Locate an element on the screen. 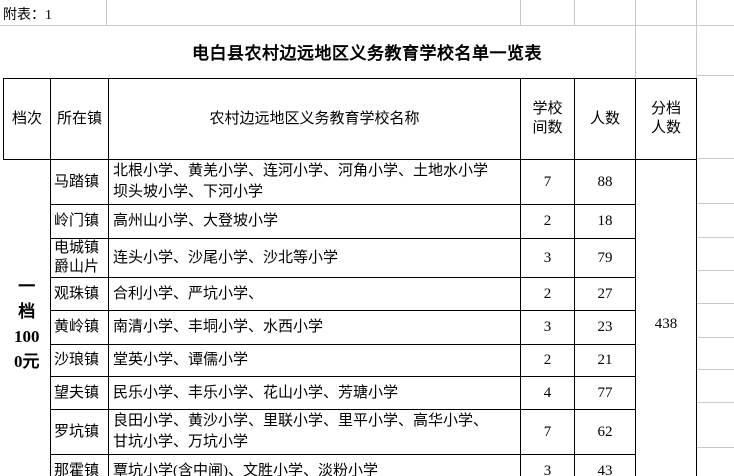  table-row: 黄岭镇 南清小学、丰垌小学、水西小学 3 23 is located at coordinates (350, 327).